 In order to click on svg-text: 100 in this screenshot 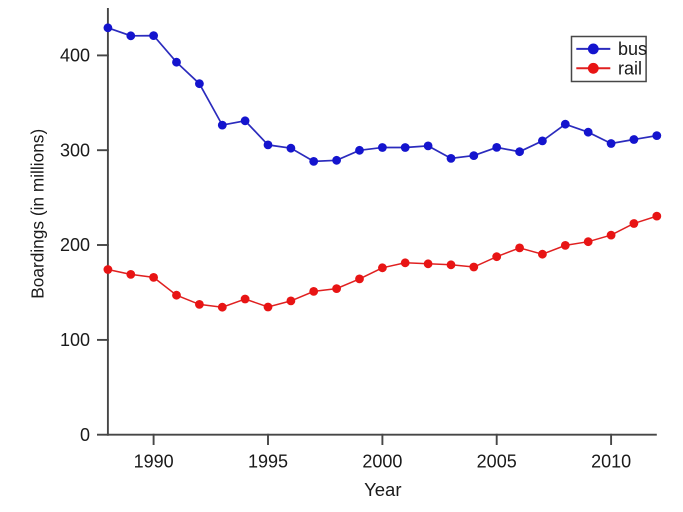, I will do `click(75, 340)`.